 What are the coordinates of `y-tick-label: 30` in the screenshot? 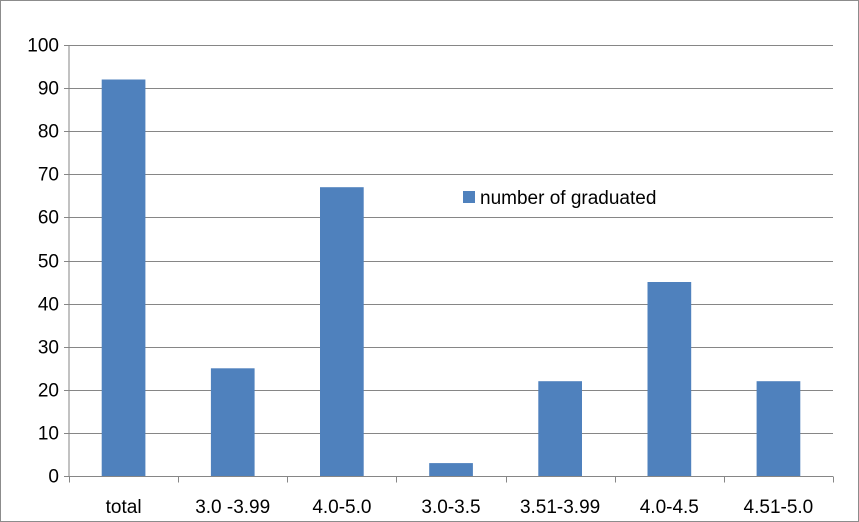 It's located at (48, 348).